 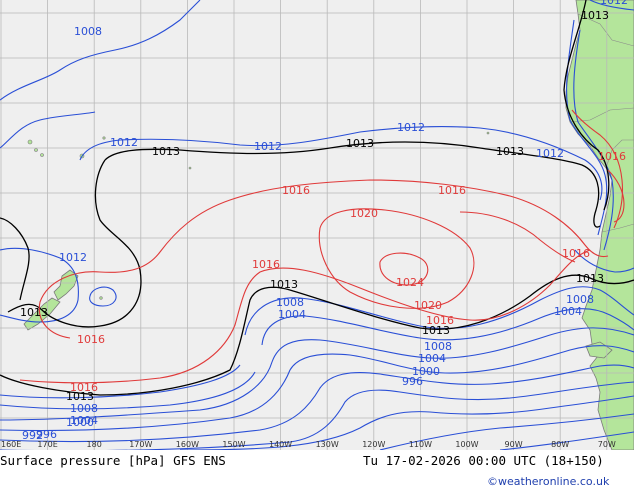 What do you see at coordinates (100, 50) in the screenshot?
I see `isobar-1008-north` at bounding box center [100, 50].